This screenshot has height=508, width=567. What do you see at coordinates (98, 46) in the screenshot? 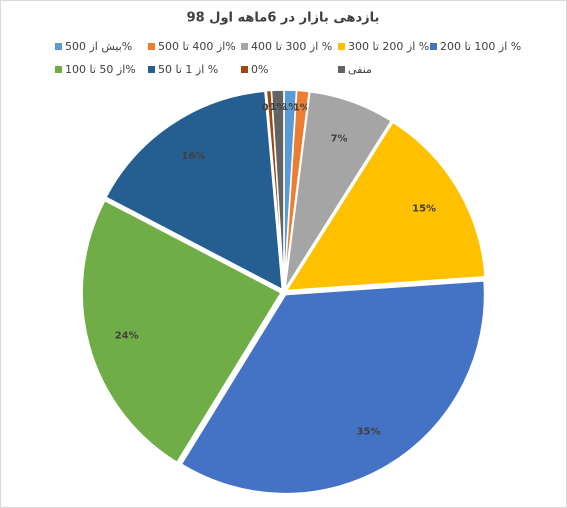
I see `legend-label: بیش از 500%` at bounding box center [98, 46].